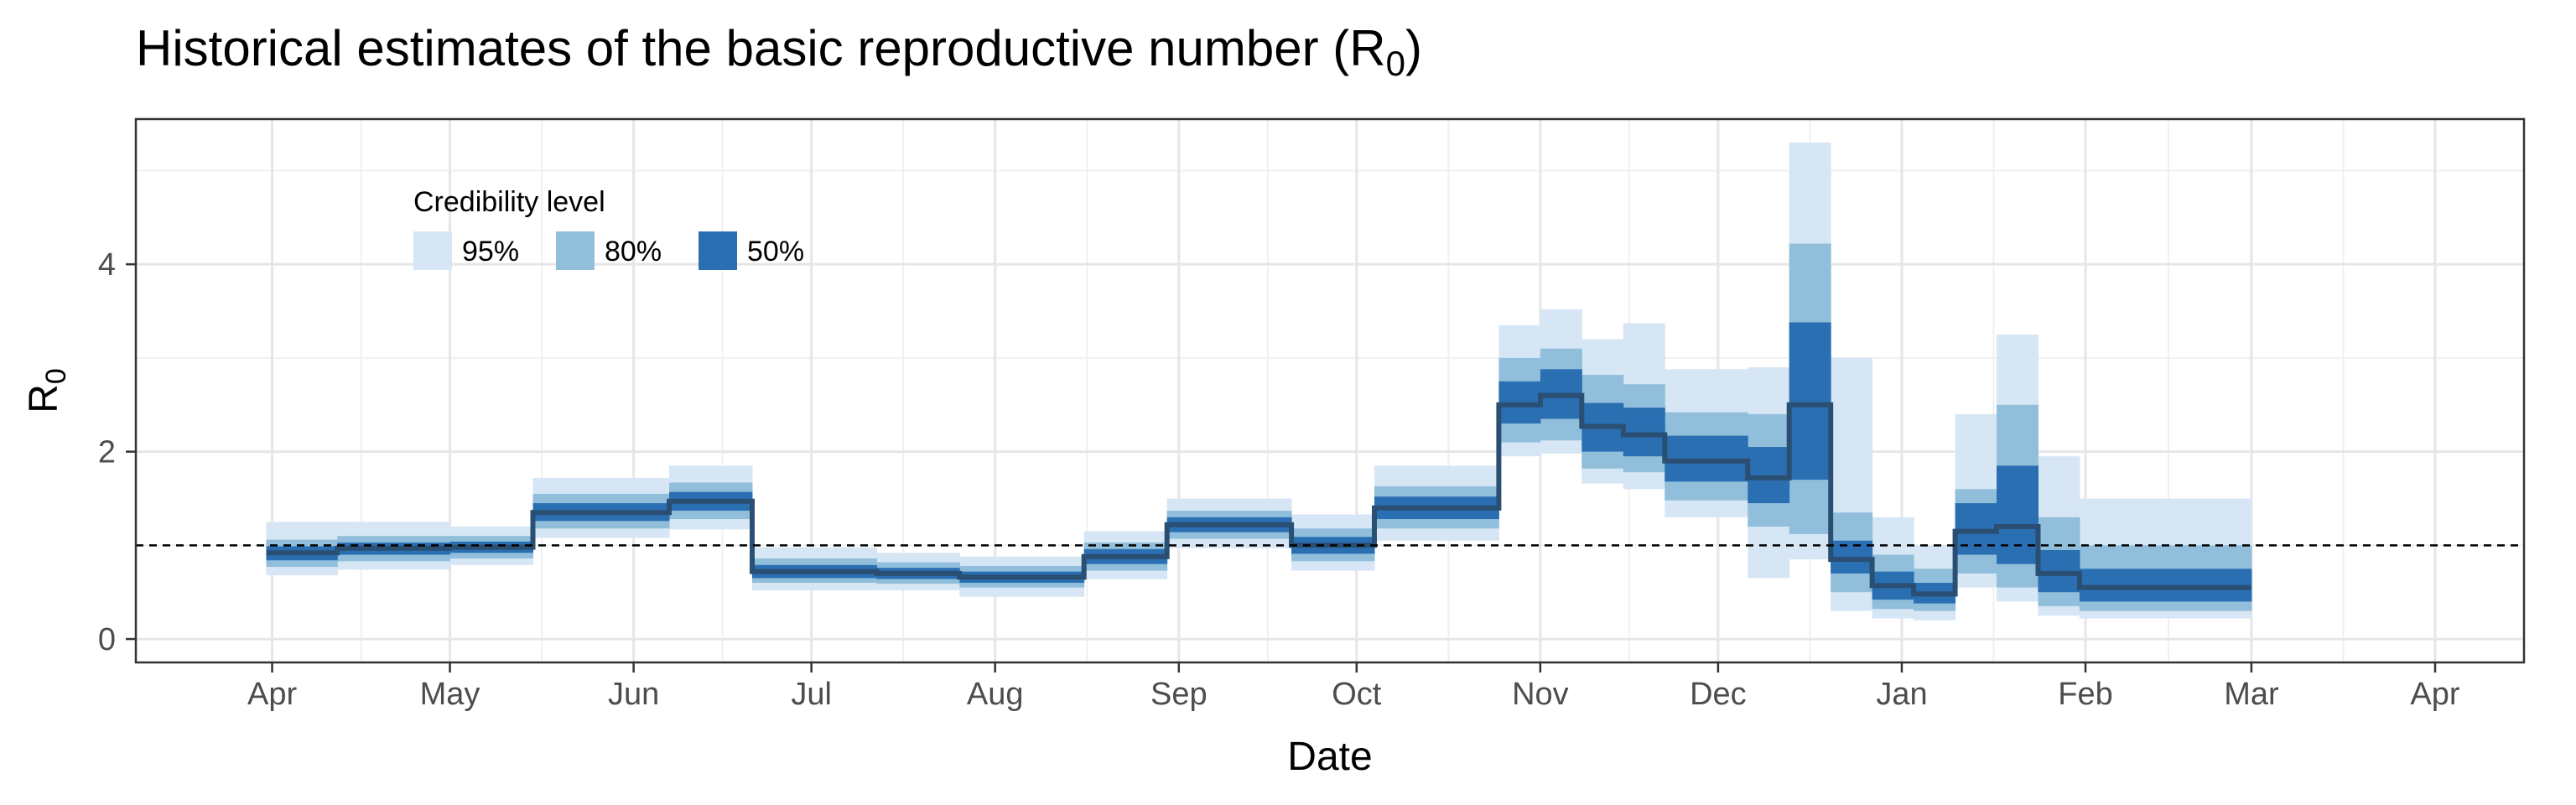 This screenshot has height=805, width=2576. What do you see at coordinates (1413, 48) in the screenshot?
I see `chart-title-suffix: )` at bounding box center [1413, 48].